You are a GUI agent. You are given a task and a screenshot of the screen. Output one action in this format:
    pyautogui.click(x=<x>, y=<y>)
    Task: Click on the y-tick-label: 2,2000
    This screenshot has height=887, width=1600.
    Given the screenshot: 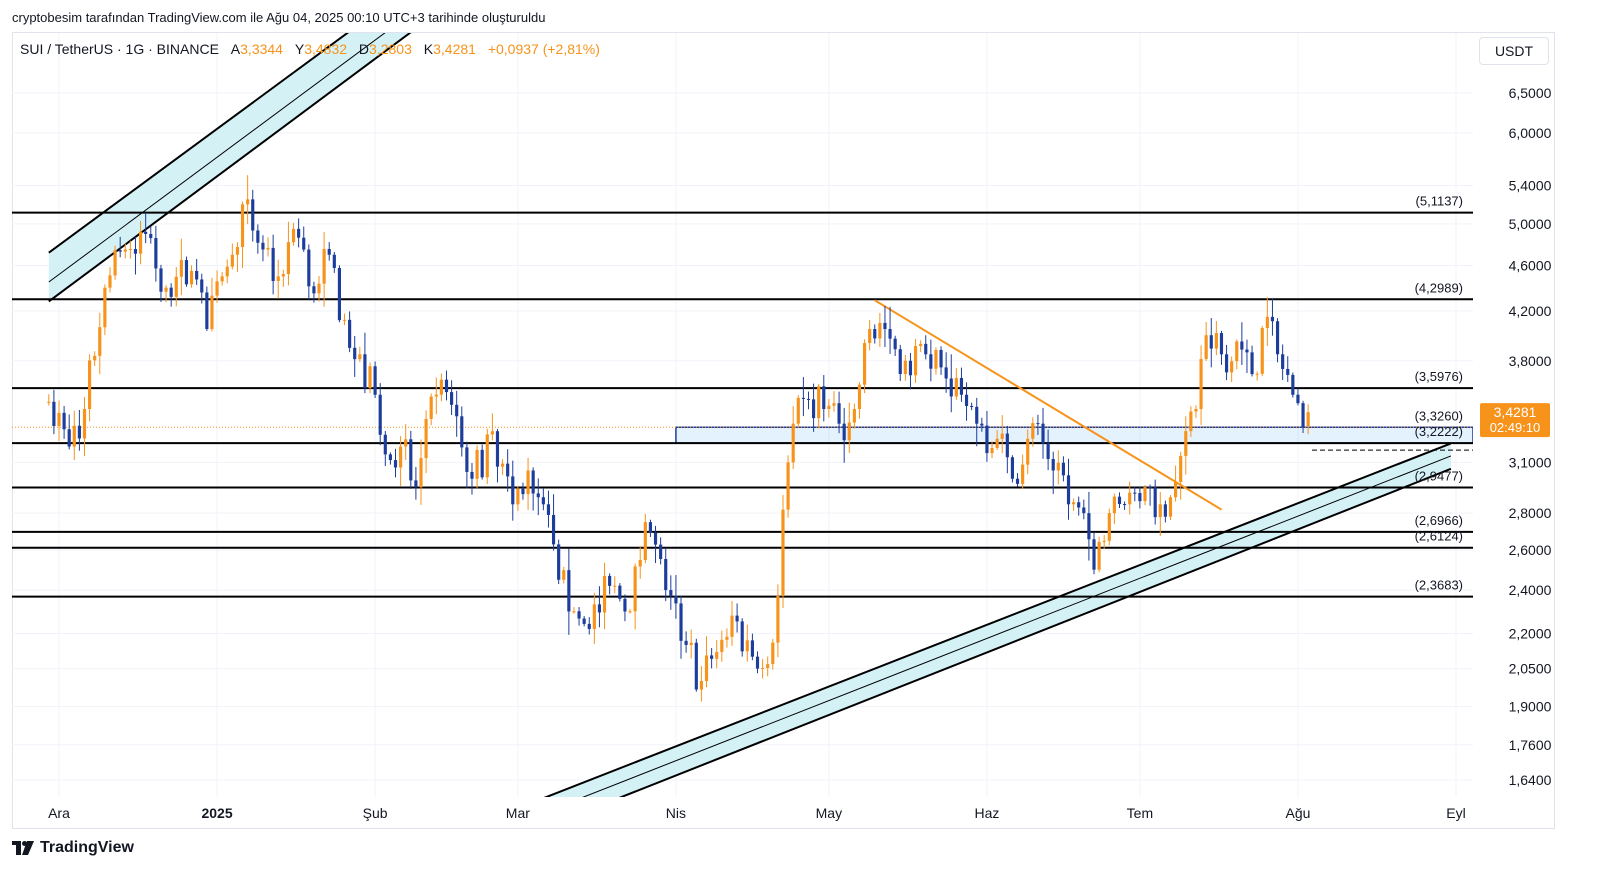 What is the action you would take?
    pyautogui.click(x=1530, y=633)
    